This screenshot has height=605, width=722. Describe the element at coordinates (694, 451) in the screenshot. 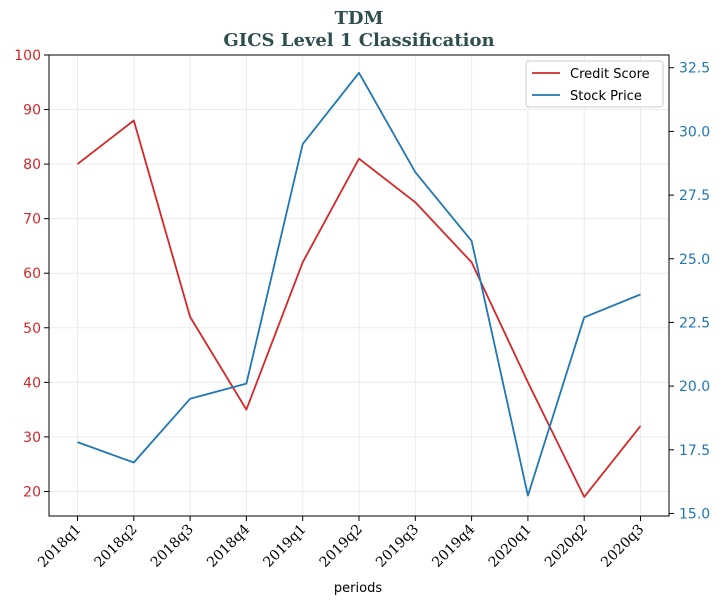

I see `y-right-tick-label: 17.5` at that location.